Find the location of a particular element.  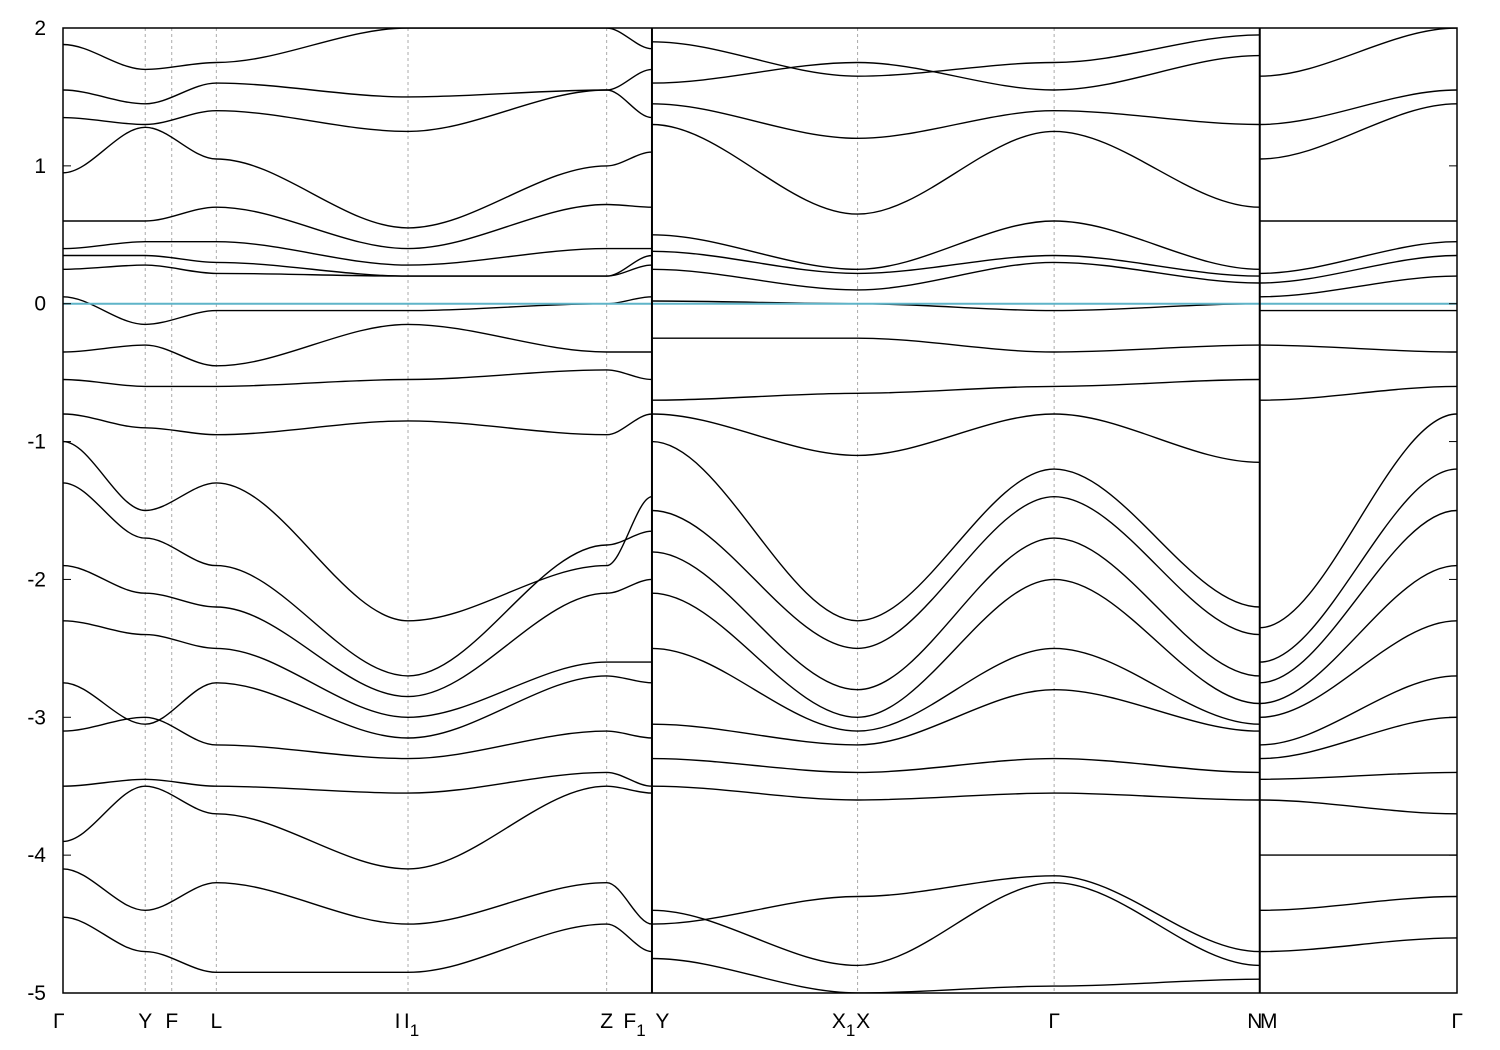

k-point-label: I is located at coordinates (398, 1021).